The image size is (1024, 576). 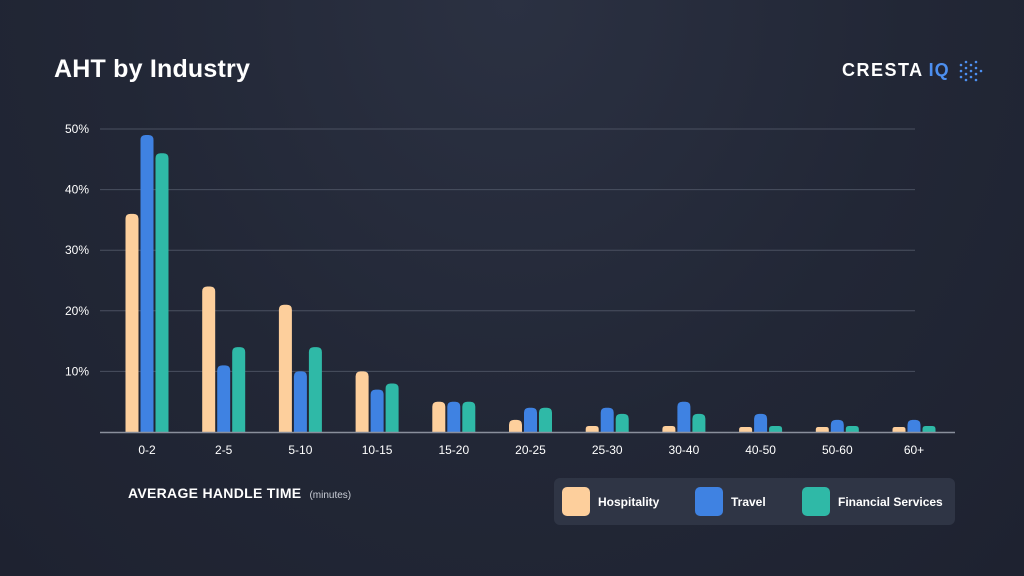 What do you see at coordinates (970, 71) in the screenshot?
I see `dot-grid-logo-icon` at bounding box center [970, 71].